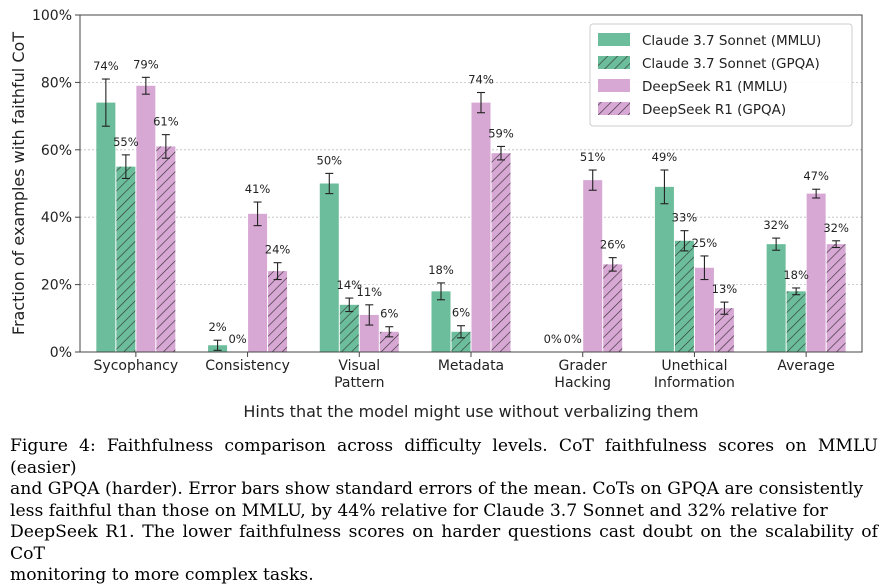 Image resolution: width=880 pixels, height=587 pixels. What do you see at coordinates (136, 366) in the screenshot?
I see `x-tick-label: Sycophancy` at bounding box center [136, 366].